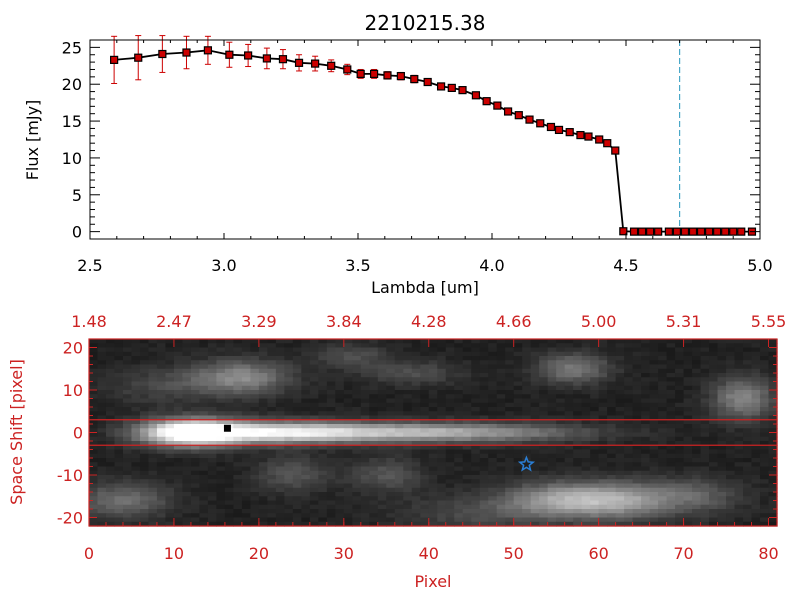 The image size is (800, 600). What do you see at coordinates (451, 88) in the screenshot?
I see `data-point` at bounding box center [451, 88].